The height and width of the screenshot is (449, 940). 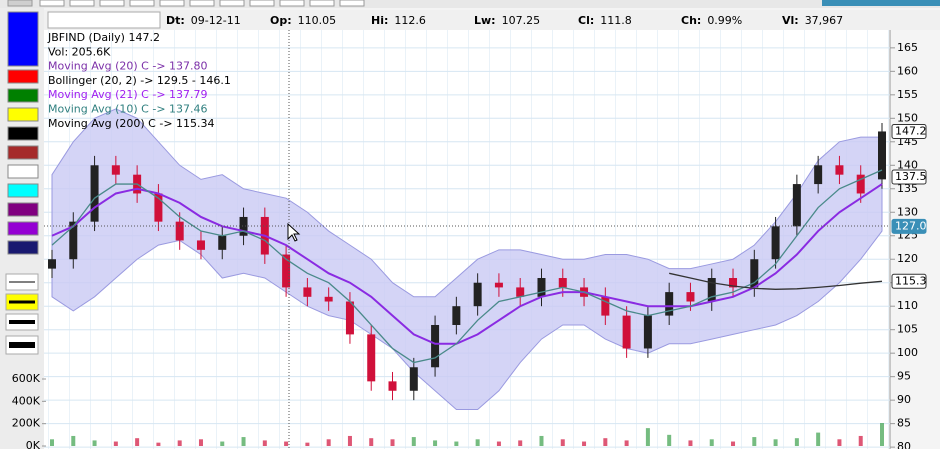 I want to click on field-value: 09-12-11, so click(x=216, y=20).